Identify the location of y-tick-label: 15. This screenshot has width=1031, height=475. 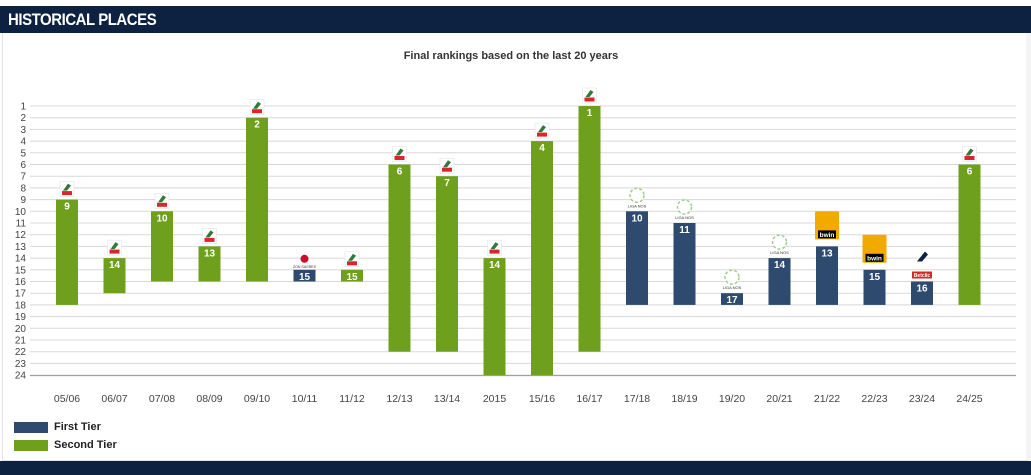
(21, 270).